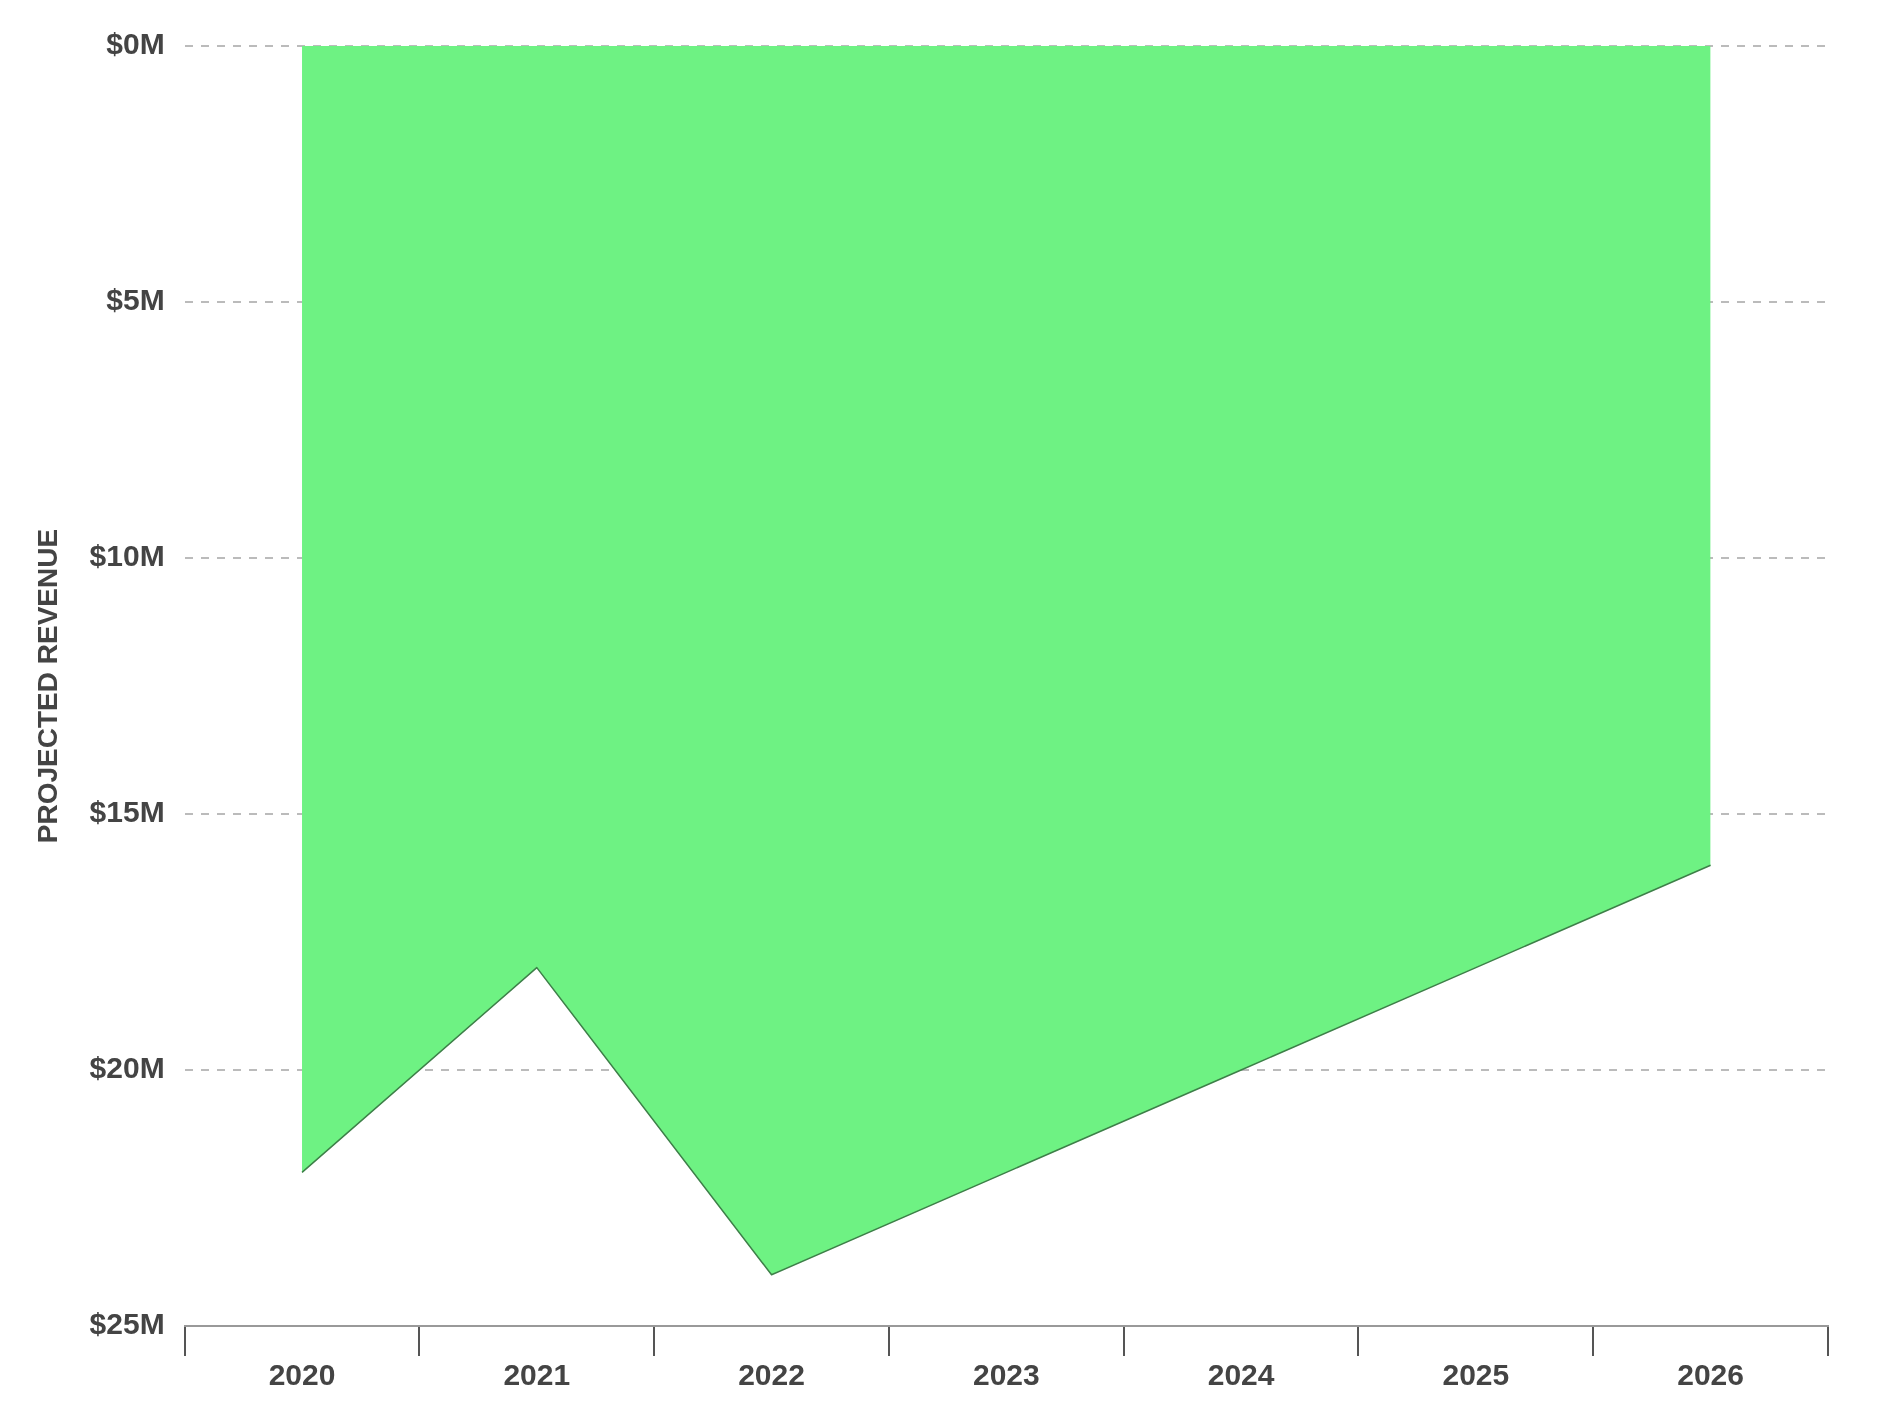  I want to click on y-tick-label: $20M, so click(127, 1068).